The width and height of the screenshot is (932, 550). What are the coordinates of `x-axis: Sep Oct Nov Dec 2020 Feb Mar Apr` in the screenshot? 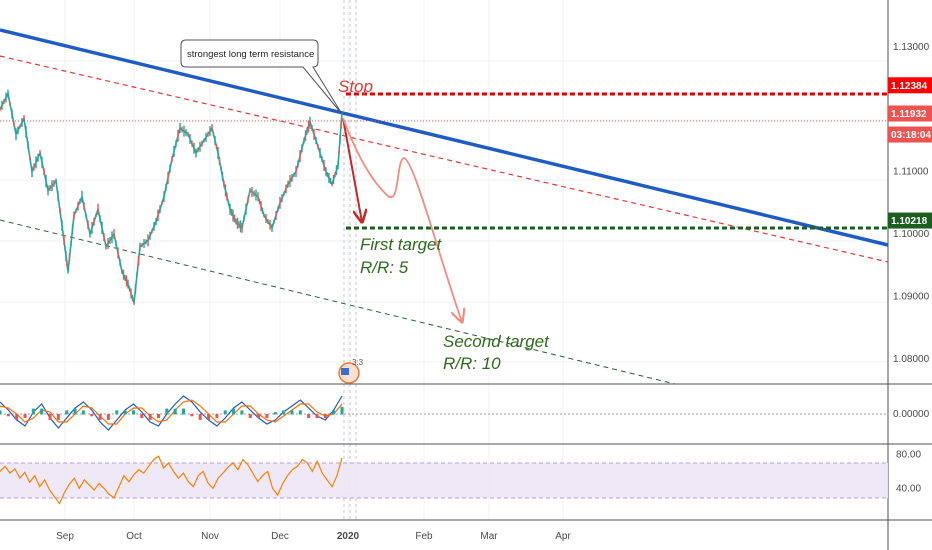 It's located at (313, 536).